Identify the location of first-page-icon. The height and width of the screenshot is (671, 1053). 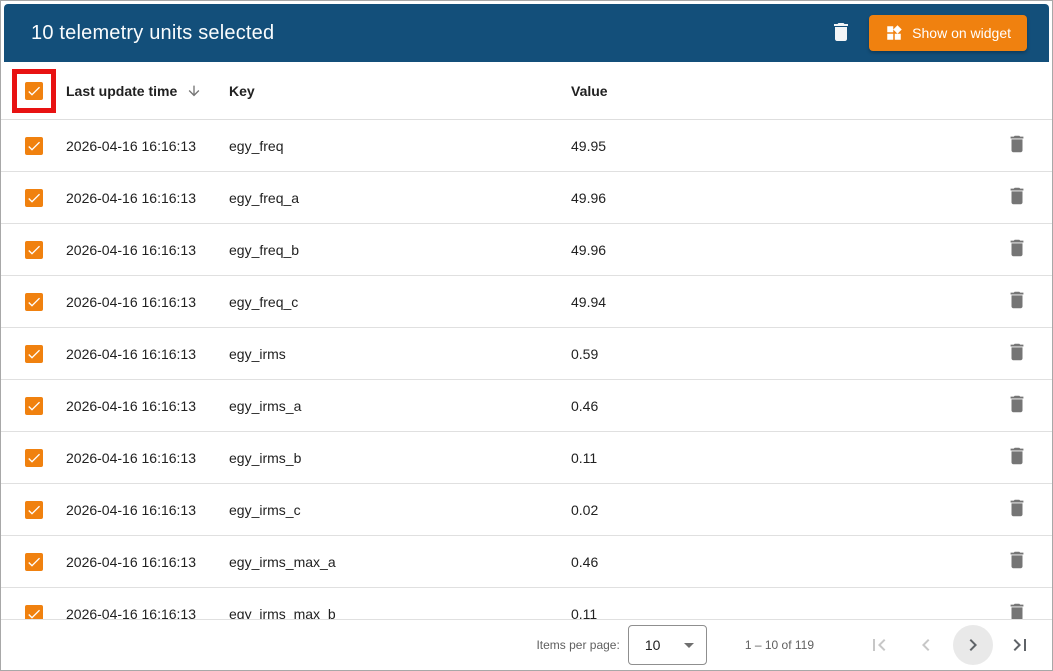
(879, 645).